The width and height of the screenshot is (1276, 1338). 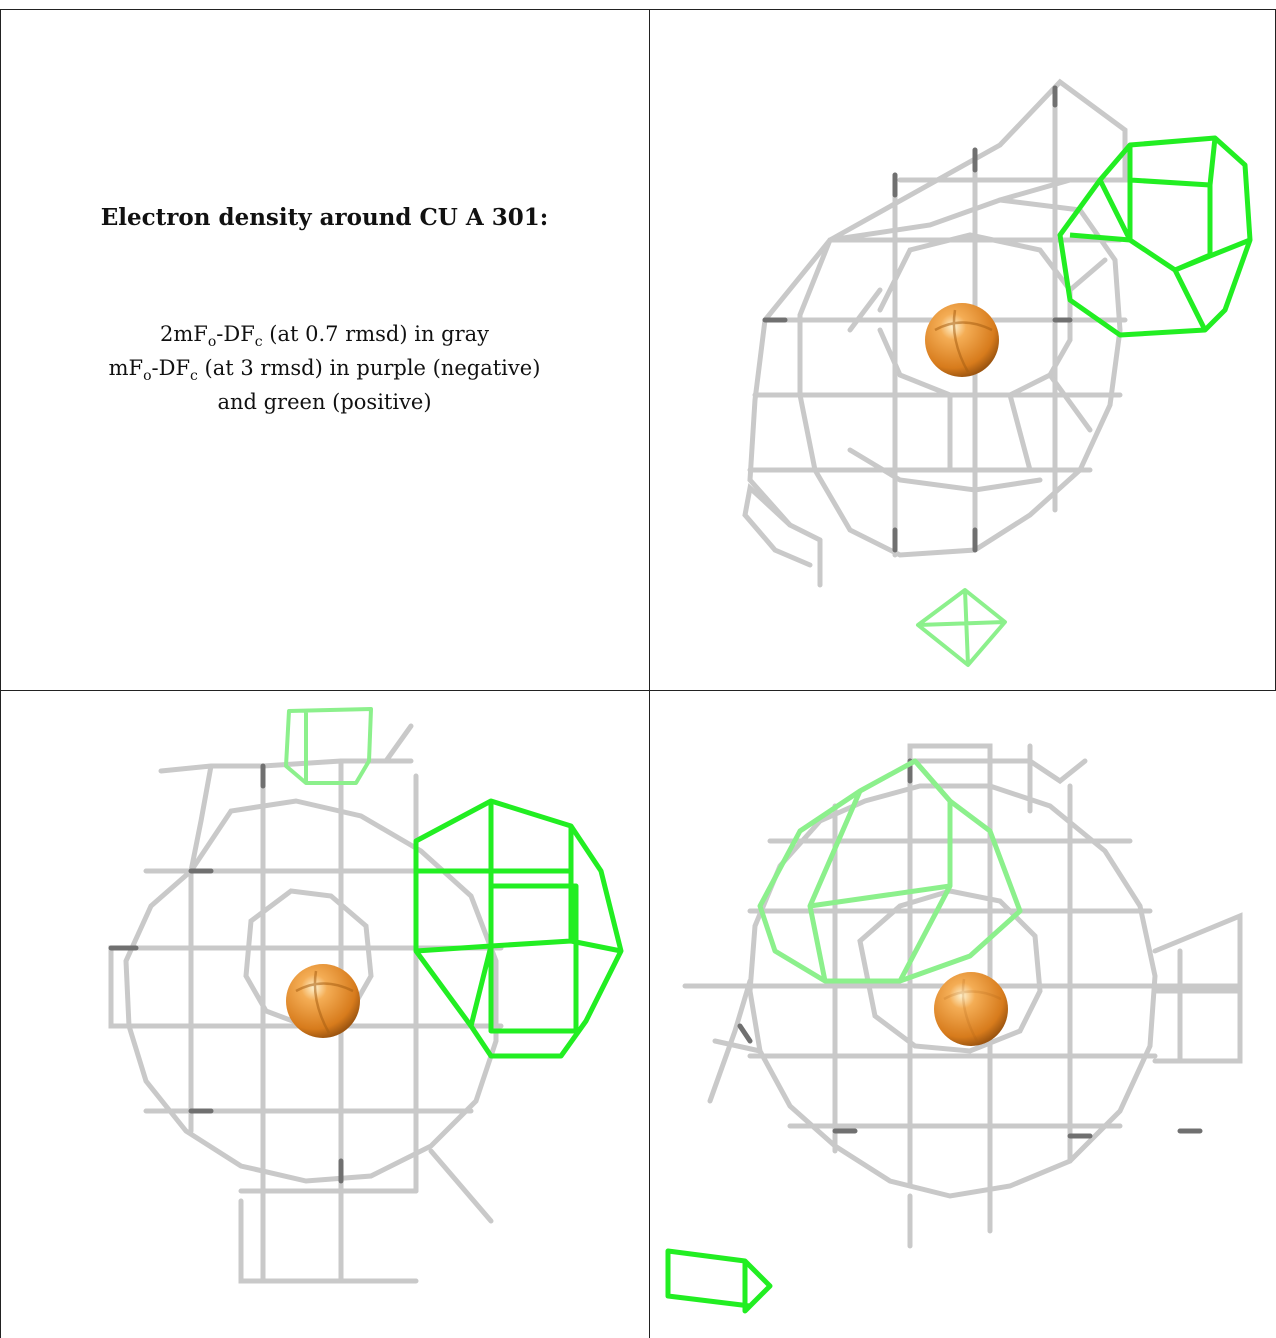 I want to click on caption-line-3: and green (positive), so click(x=324, y=402).